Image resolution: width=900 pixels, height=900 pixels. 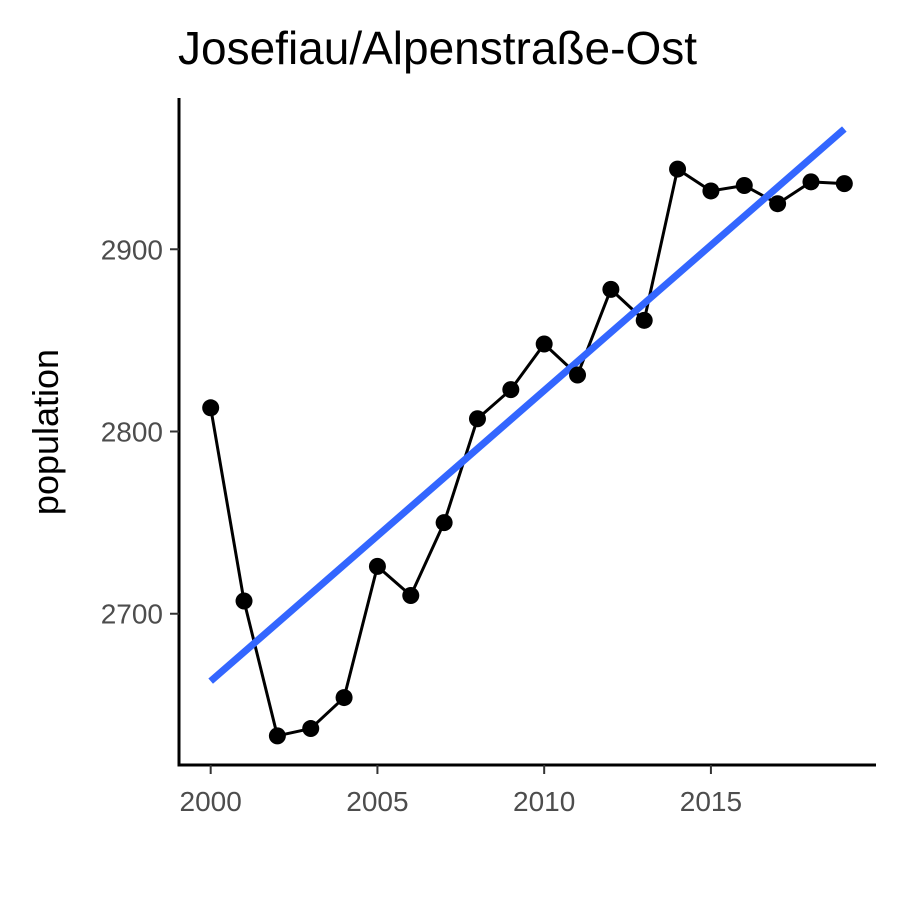 What do you see at coordinates (132, 432) in the screenshot?
I see `y-tick-label: 2800` at bounding box center [132, 432].